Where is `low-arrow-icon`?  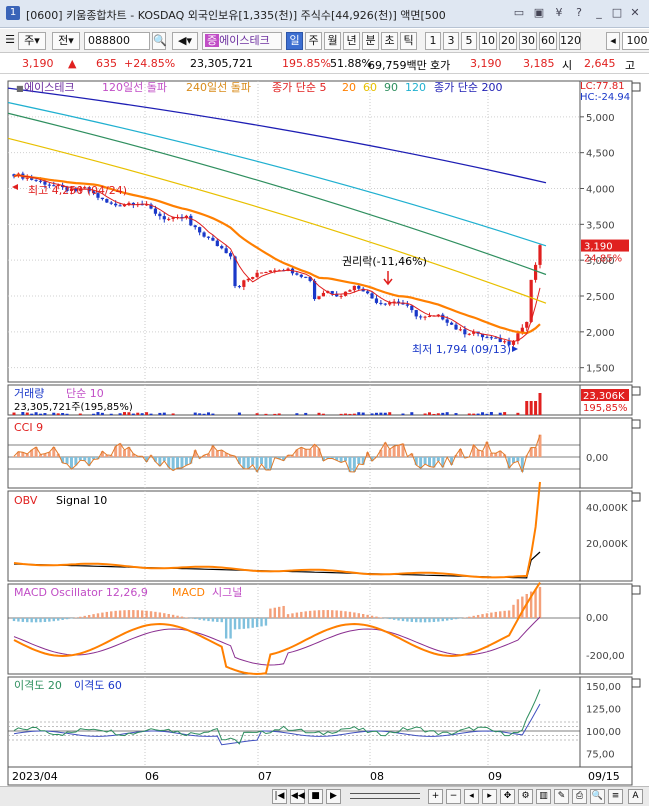
low-arrow-icon is located at coordinates (515, 349).